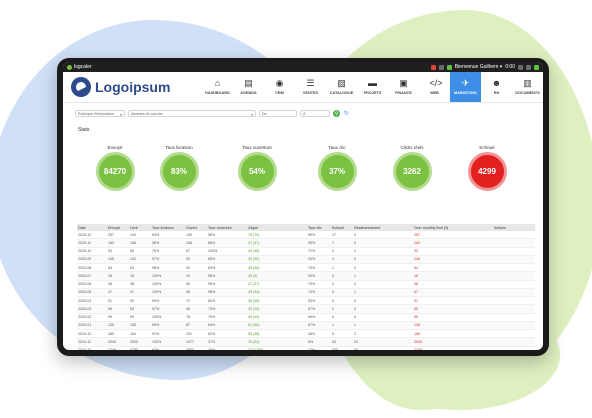 The width and height of the screenshot is (592, 418). Describe the element at coordinates (383, 334) in the screenshot. I see `table-cell: 2` at that location.